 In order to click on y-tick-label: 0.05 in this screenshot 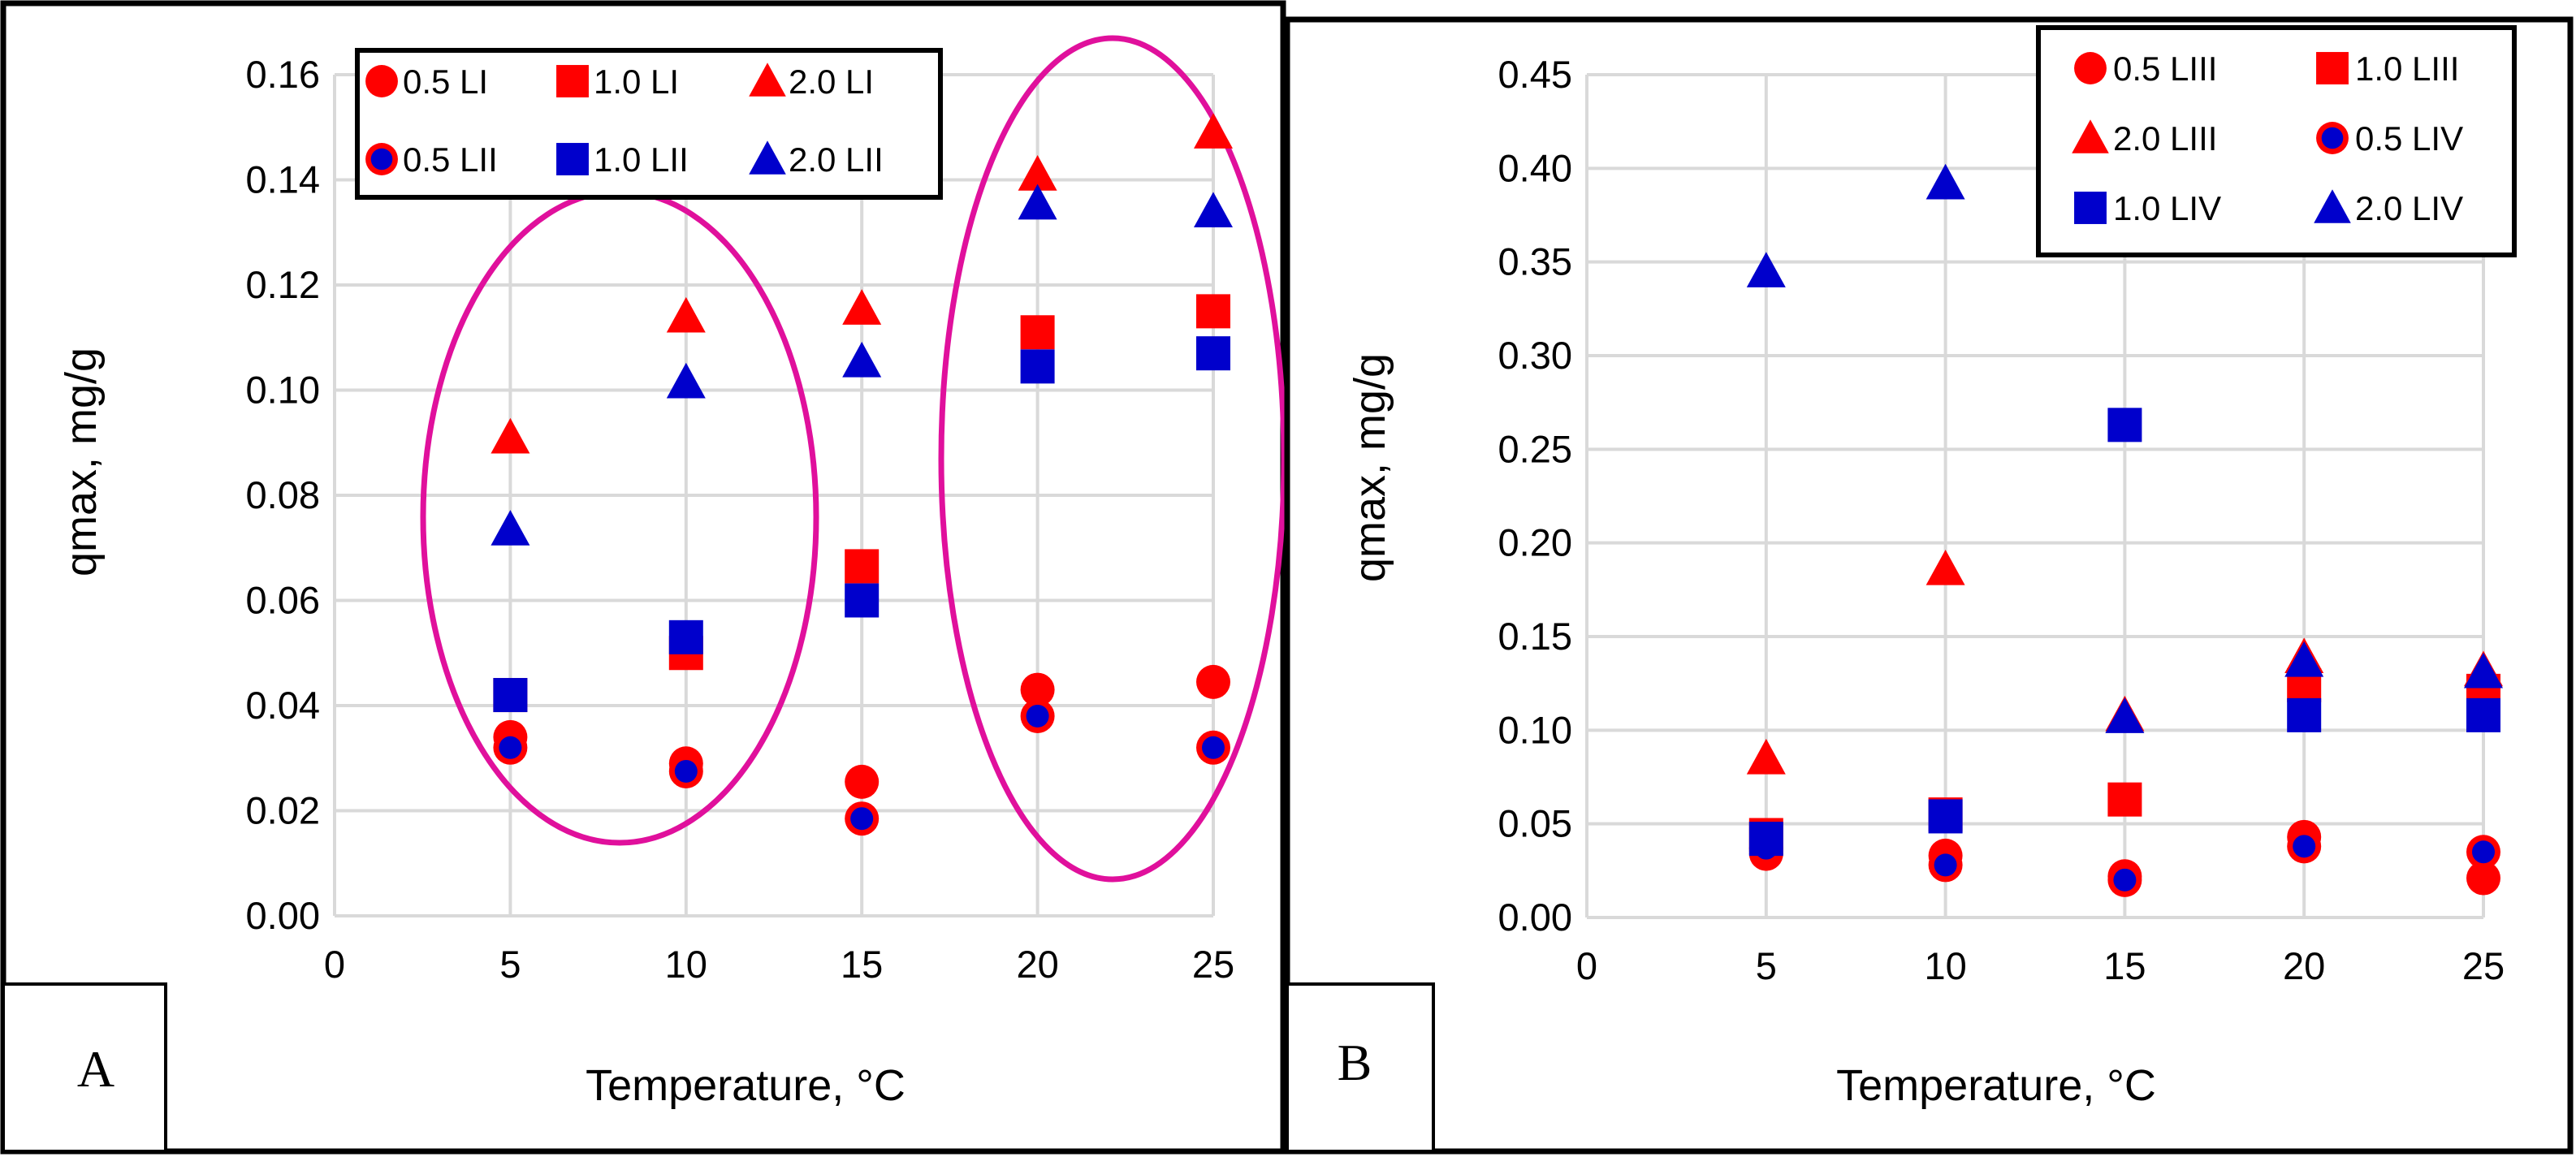, I will do `click(1535, 823)`.